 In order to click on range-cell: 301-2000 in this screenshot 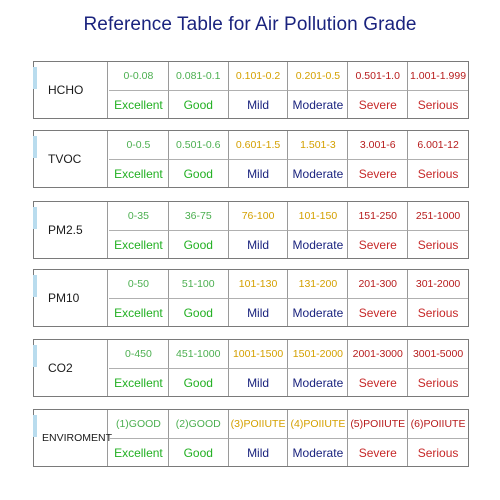, I will do `click(438, 284)`.